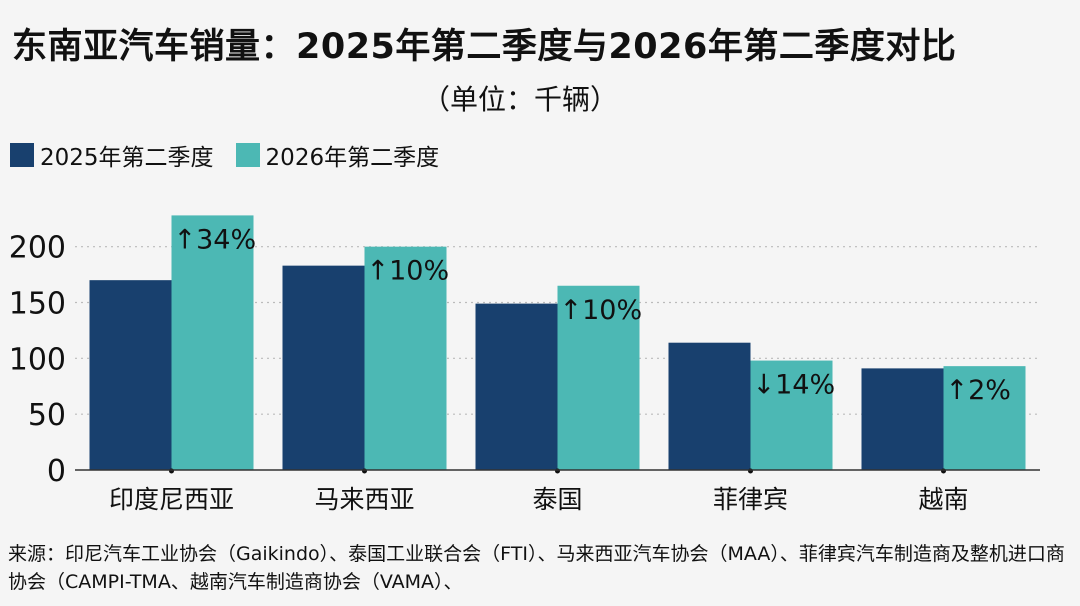 The height and width of the screenshot is (606, 1080). I want to click on legend-label-2025: 2025年第二季度, so click(127, 158).